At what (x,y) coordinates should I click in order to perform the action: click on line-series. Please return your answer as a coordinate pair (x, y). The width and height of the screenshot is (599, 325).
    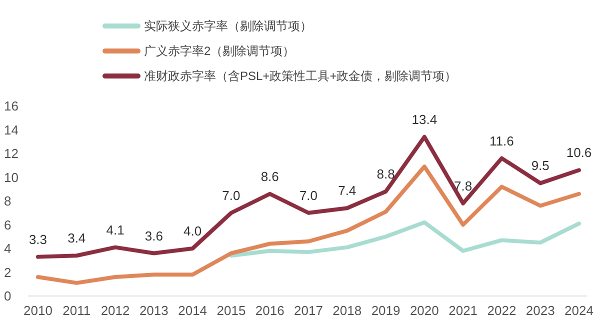
    Looking at the image, I should click on (405, 239).